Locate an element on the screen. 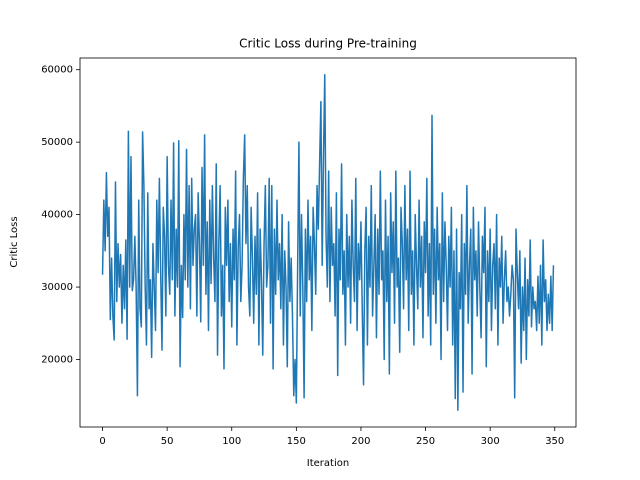 The width and height of the screenshot is (640, 480). y-axis-label: Critic Loss is located at coordinates (14, 241).